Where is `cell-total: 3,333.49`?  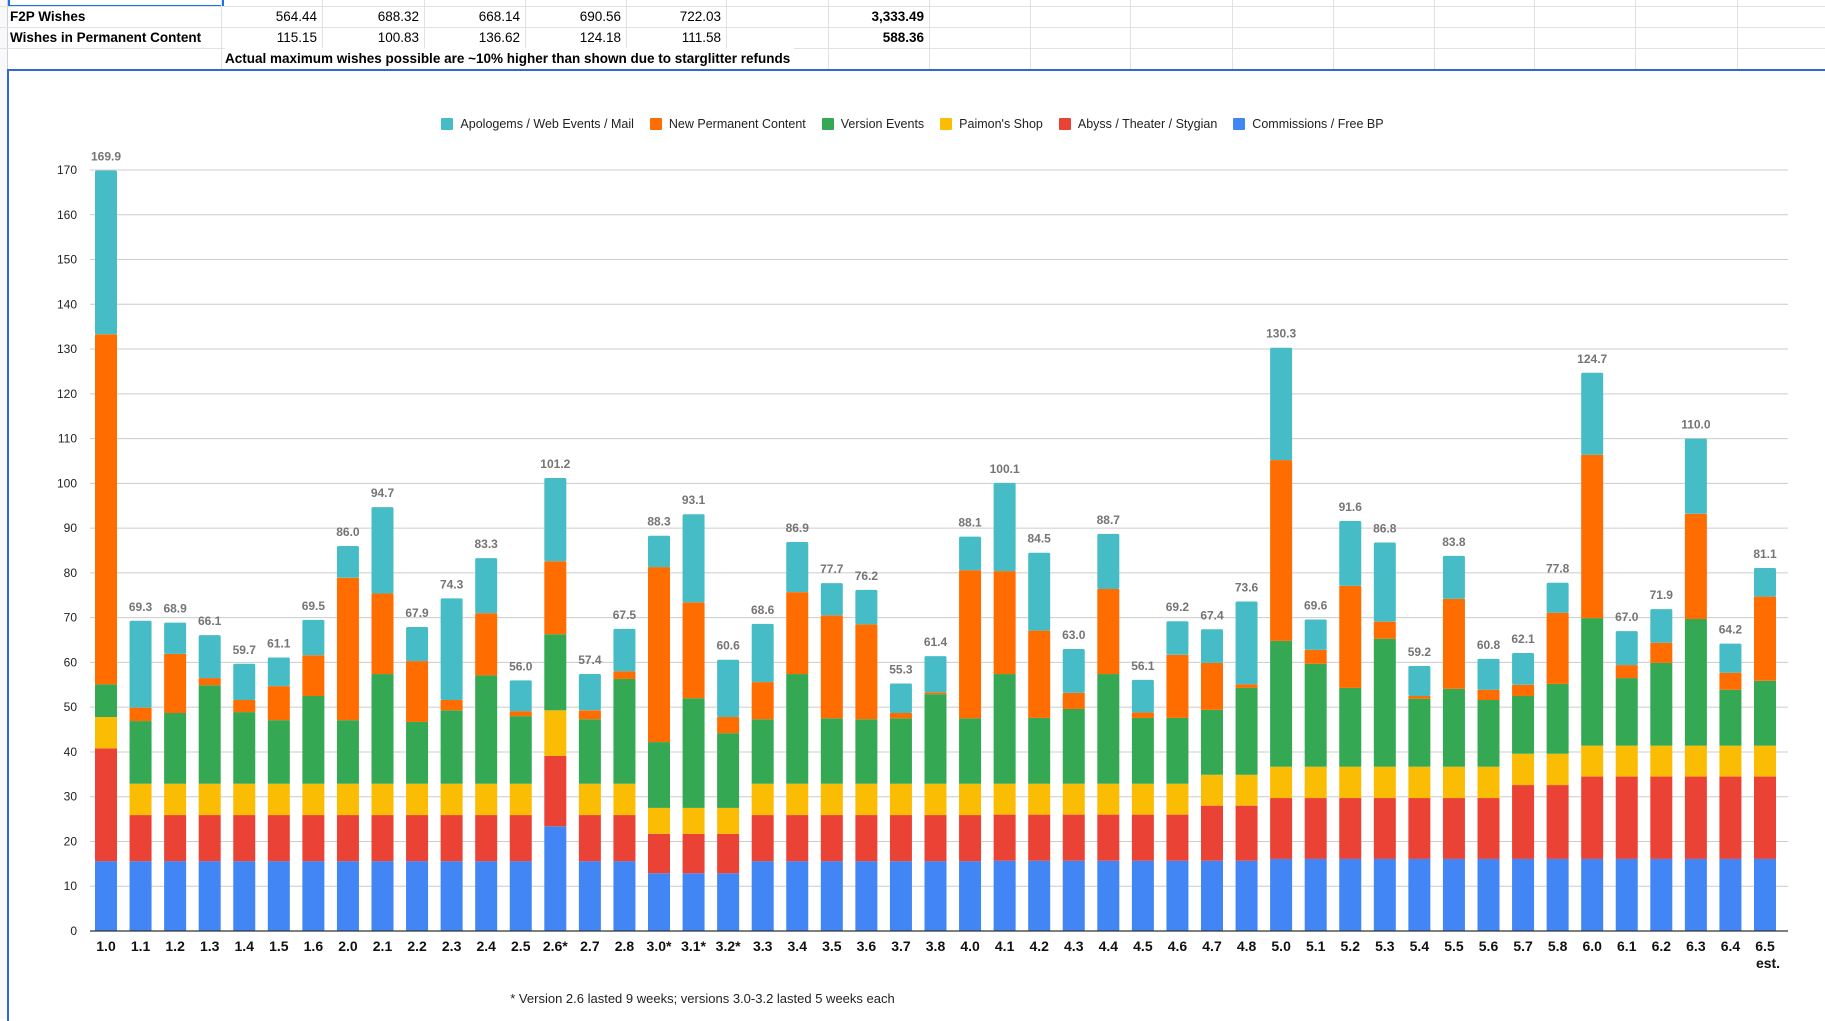 cell-total: 3,333.49 is located at coordinates (897, 16).